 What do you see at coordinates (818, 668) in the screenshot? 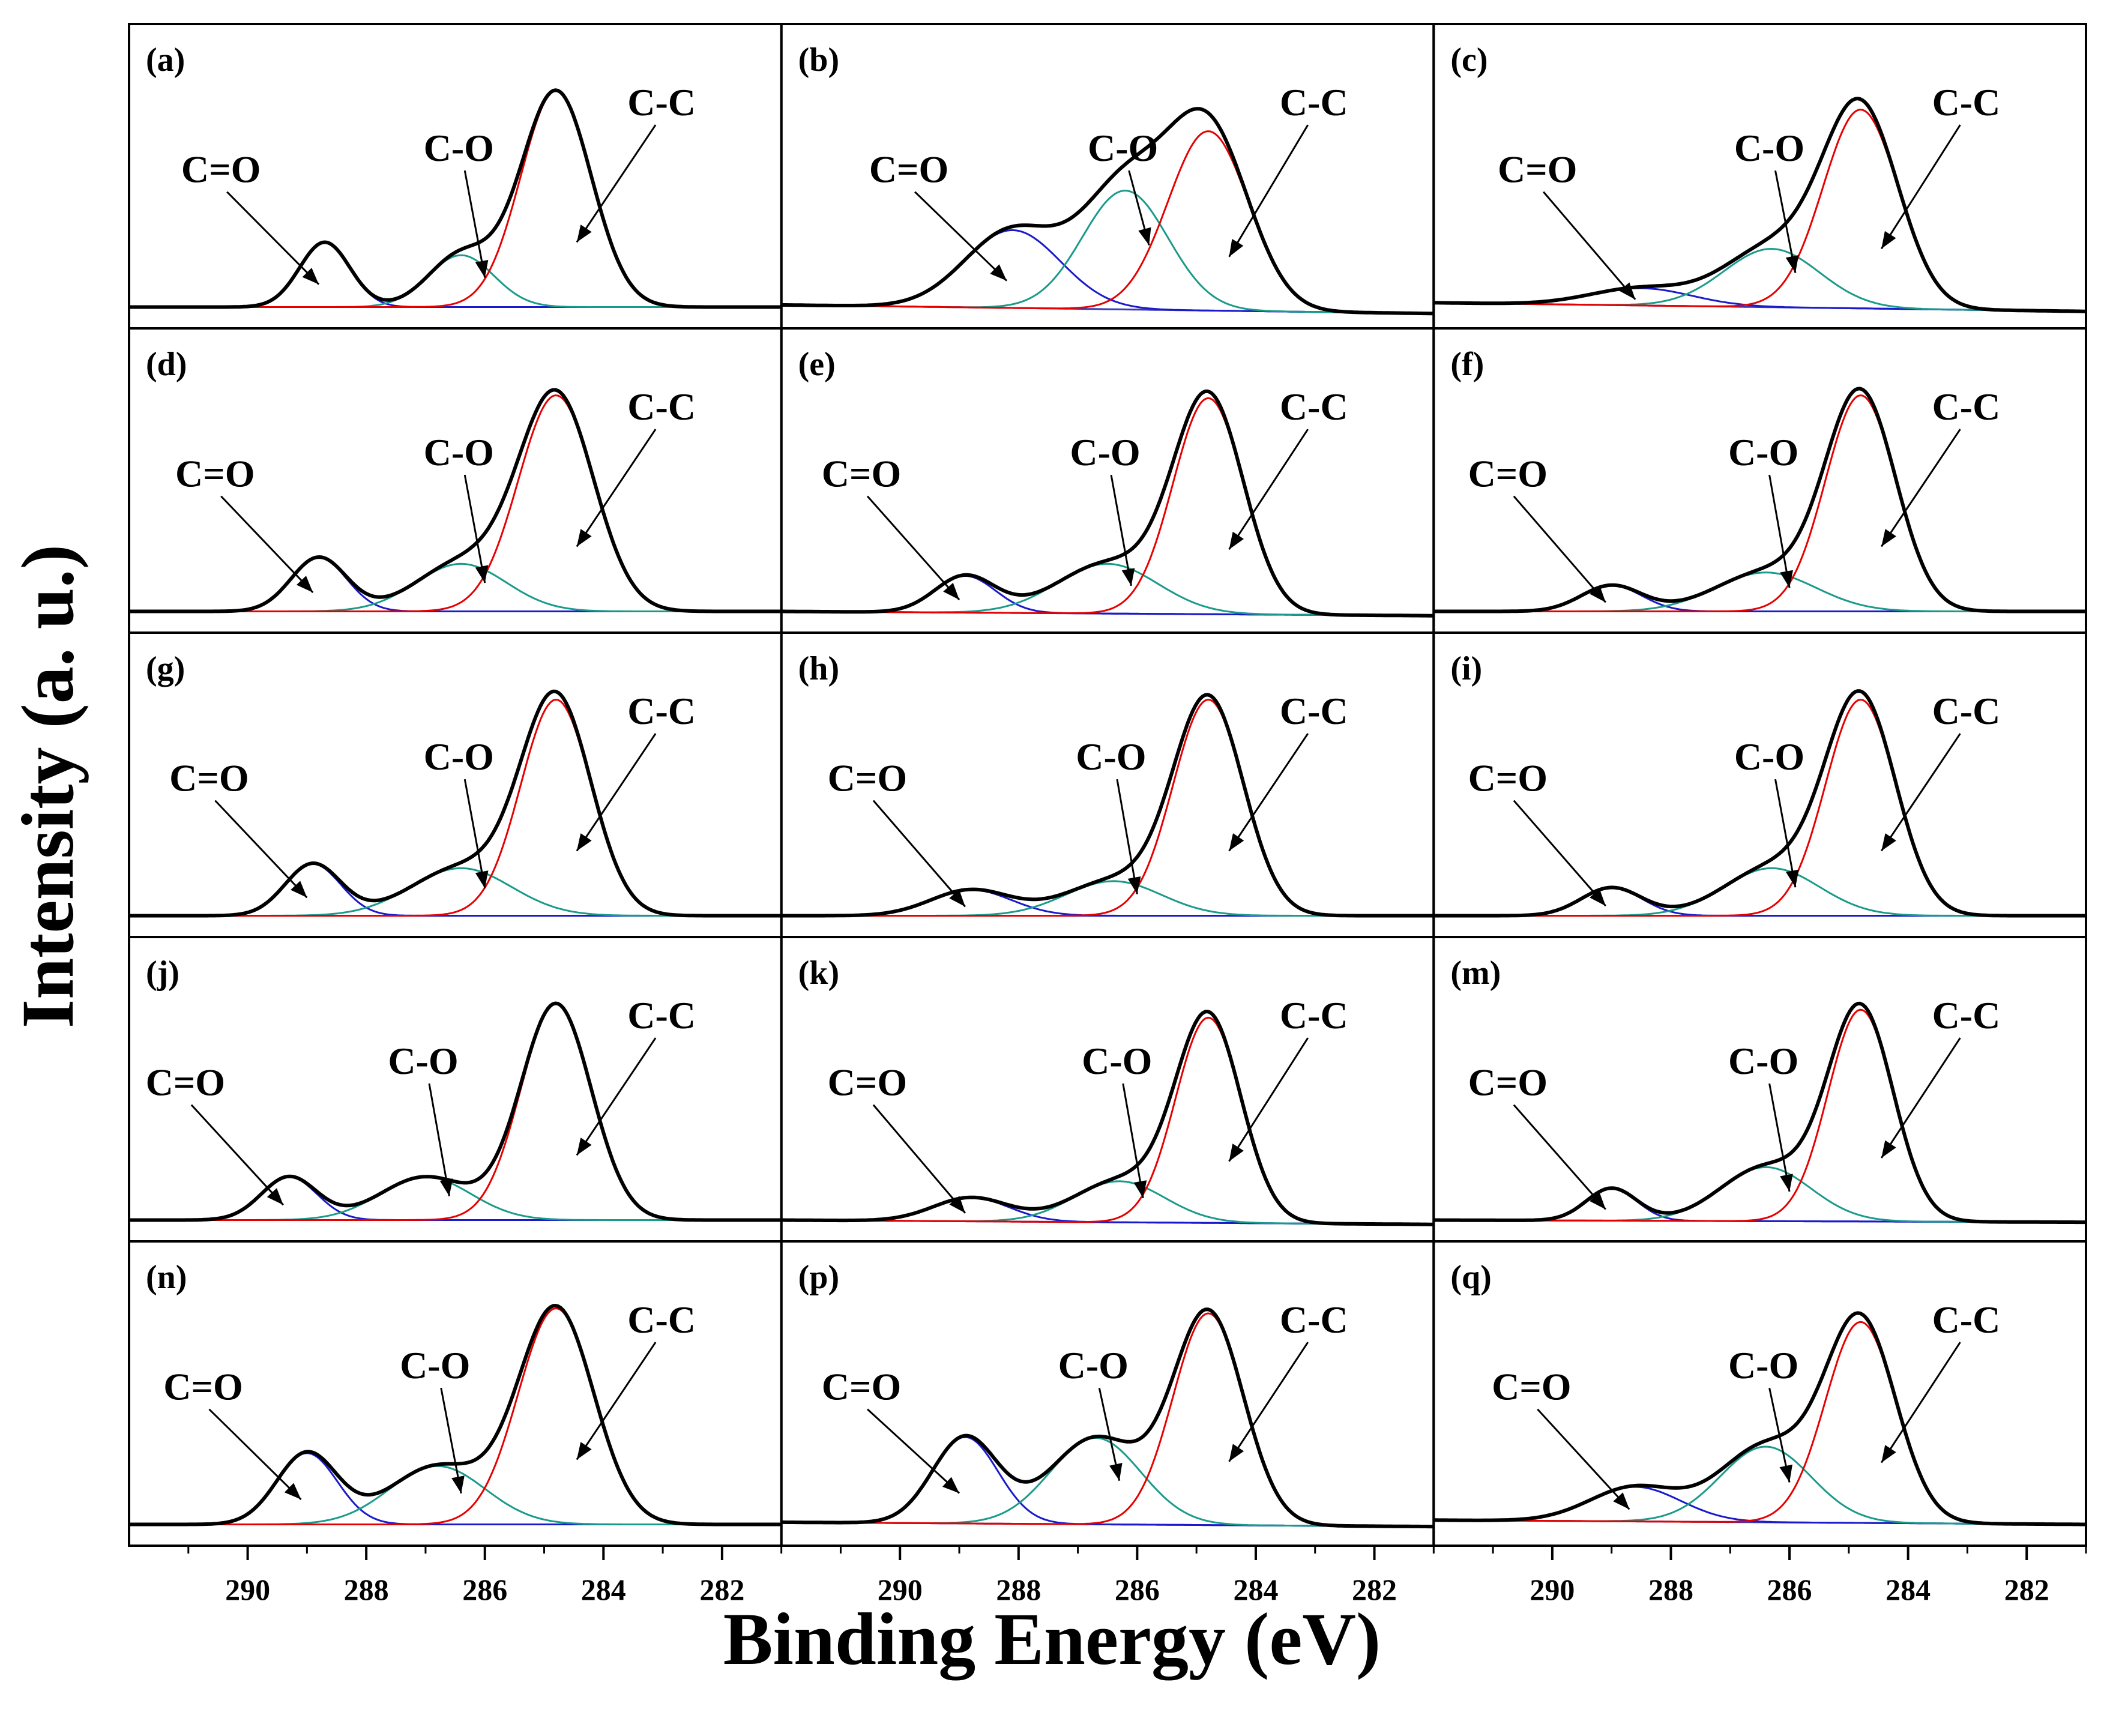
I see `panel-label: (h)` at bounding box center [818, 668].